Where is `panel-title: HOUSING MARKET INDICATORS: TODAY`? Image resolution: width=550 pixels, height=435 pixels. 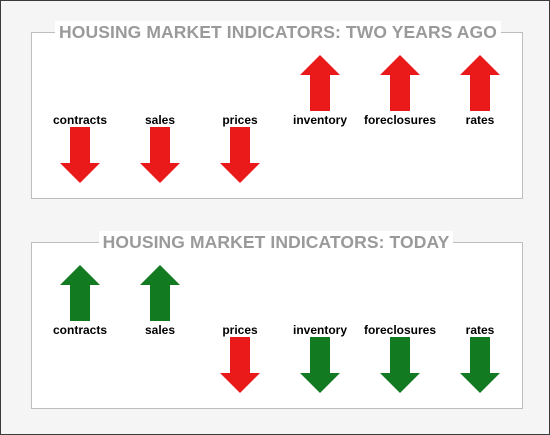 panel-title: HOUSING MARKET INDICATORS: TODAY is located at coordinates (276, 242).